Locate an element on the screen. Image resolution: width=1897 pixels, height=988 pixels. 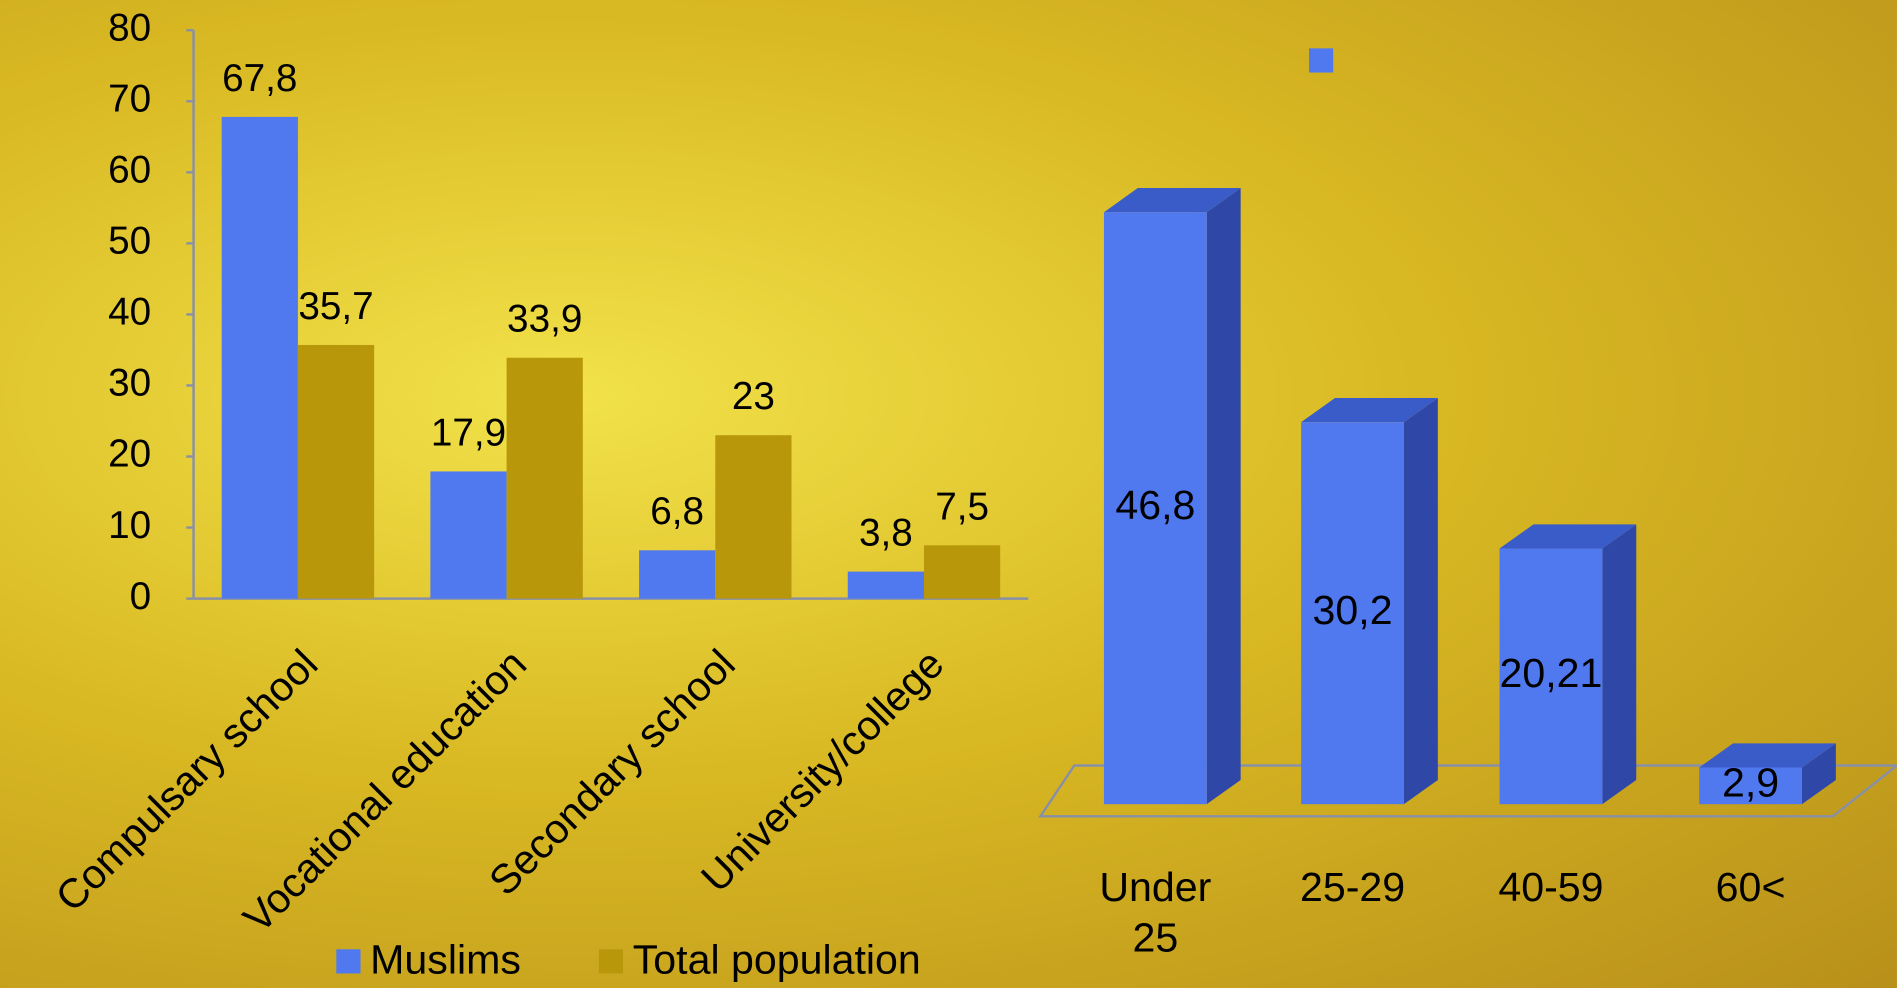
value-label: 35,7 is located at coordinates (335, 306).